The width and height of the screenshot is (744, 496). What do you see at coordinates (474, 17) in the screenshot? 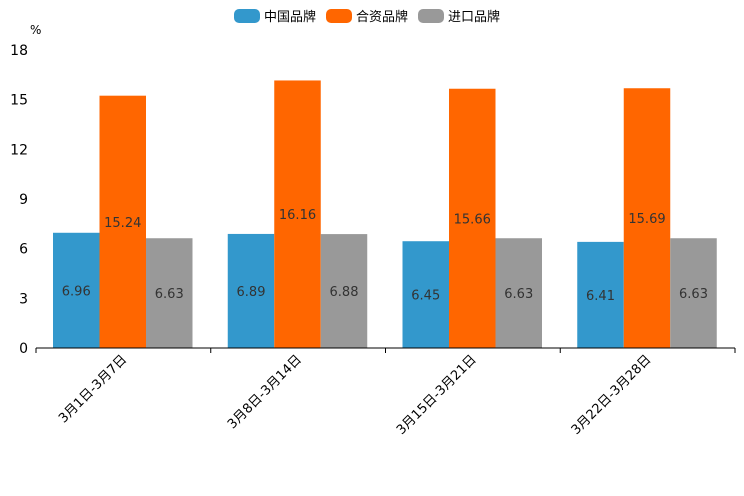
I see `legend-label-3: 进口品牌` at bounding box center [474, 17].